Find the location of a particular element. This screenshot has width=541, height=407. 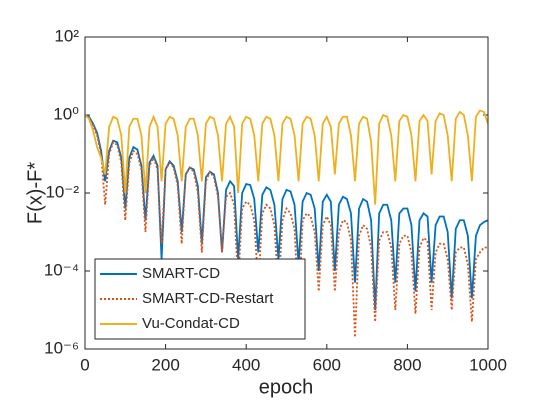

y-tick-label: 10² is located at coordinates (66, 35).